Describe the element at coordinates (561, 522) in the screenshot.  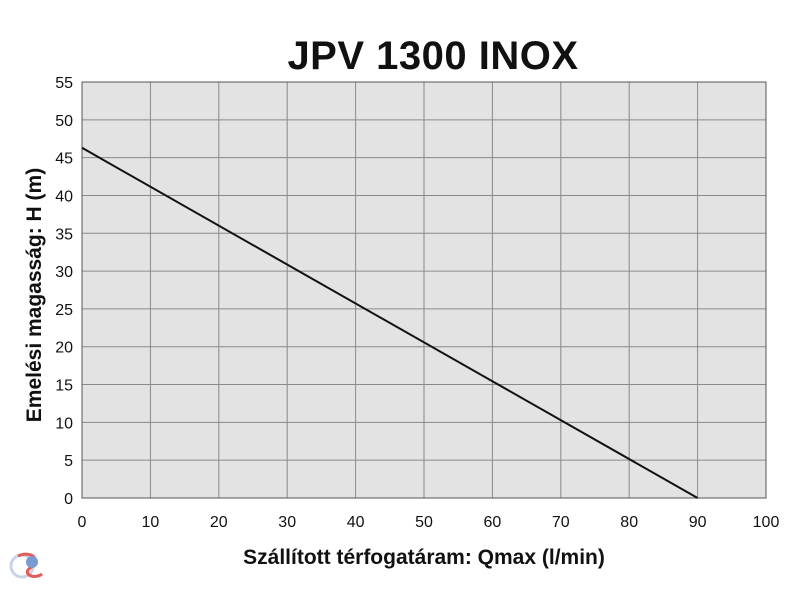
I see `x-tick-label: 70` at that location.